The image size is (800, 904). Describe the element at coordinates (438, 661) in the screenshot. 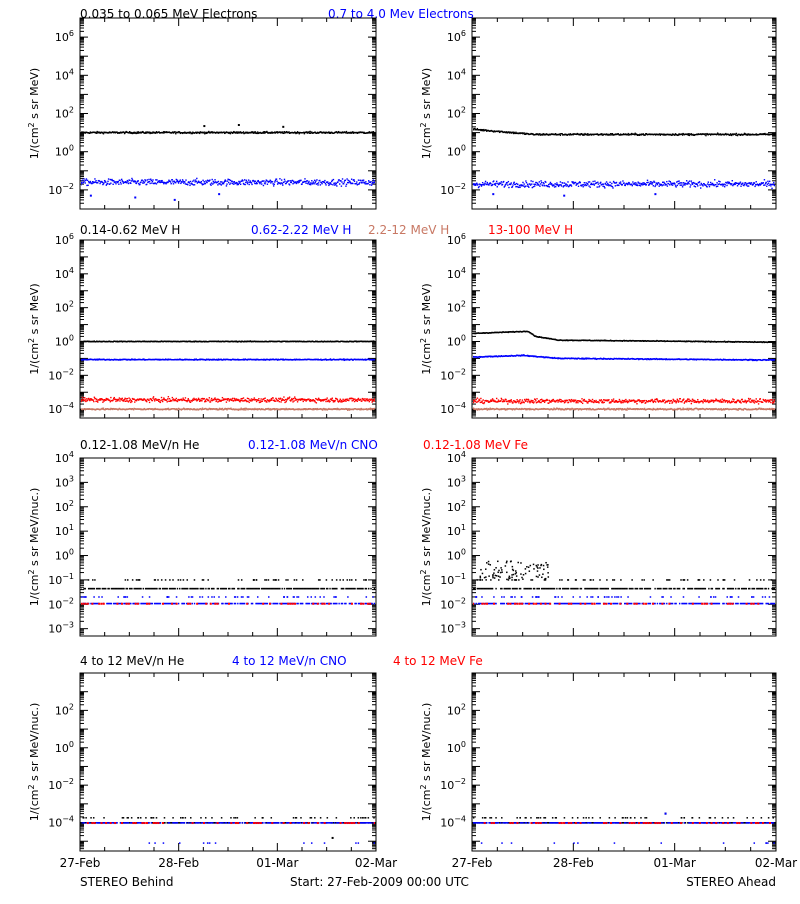

I see `legend-entry: 4 to 12 MeV Fe` at that location.